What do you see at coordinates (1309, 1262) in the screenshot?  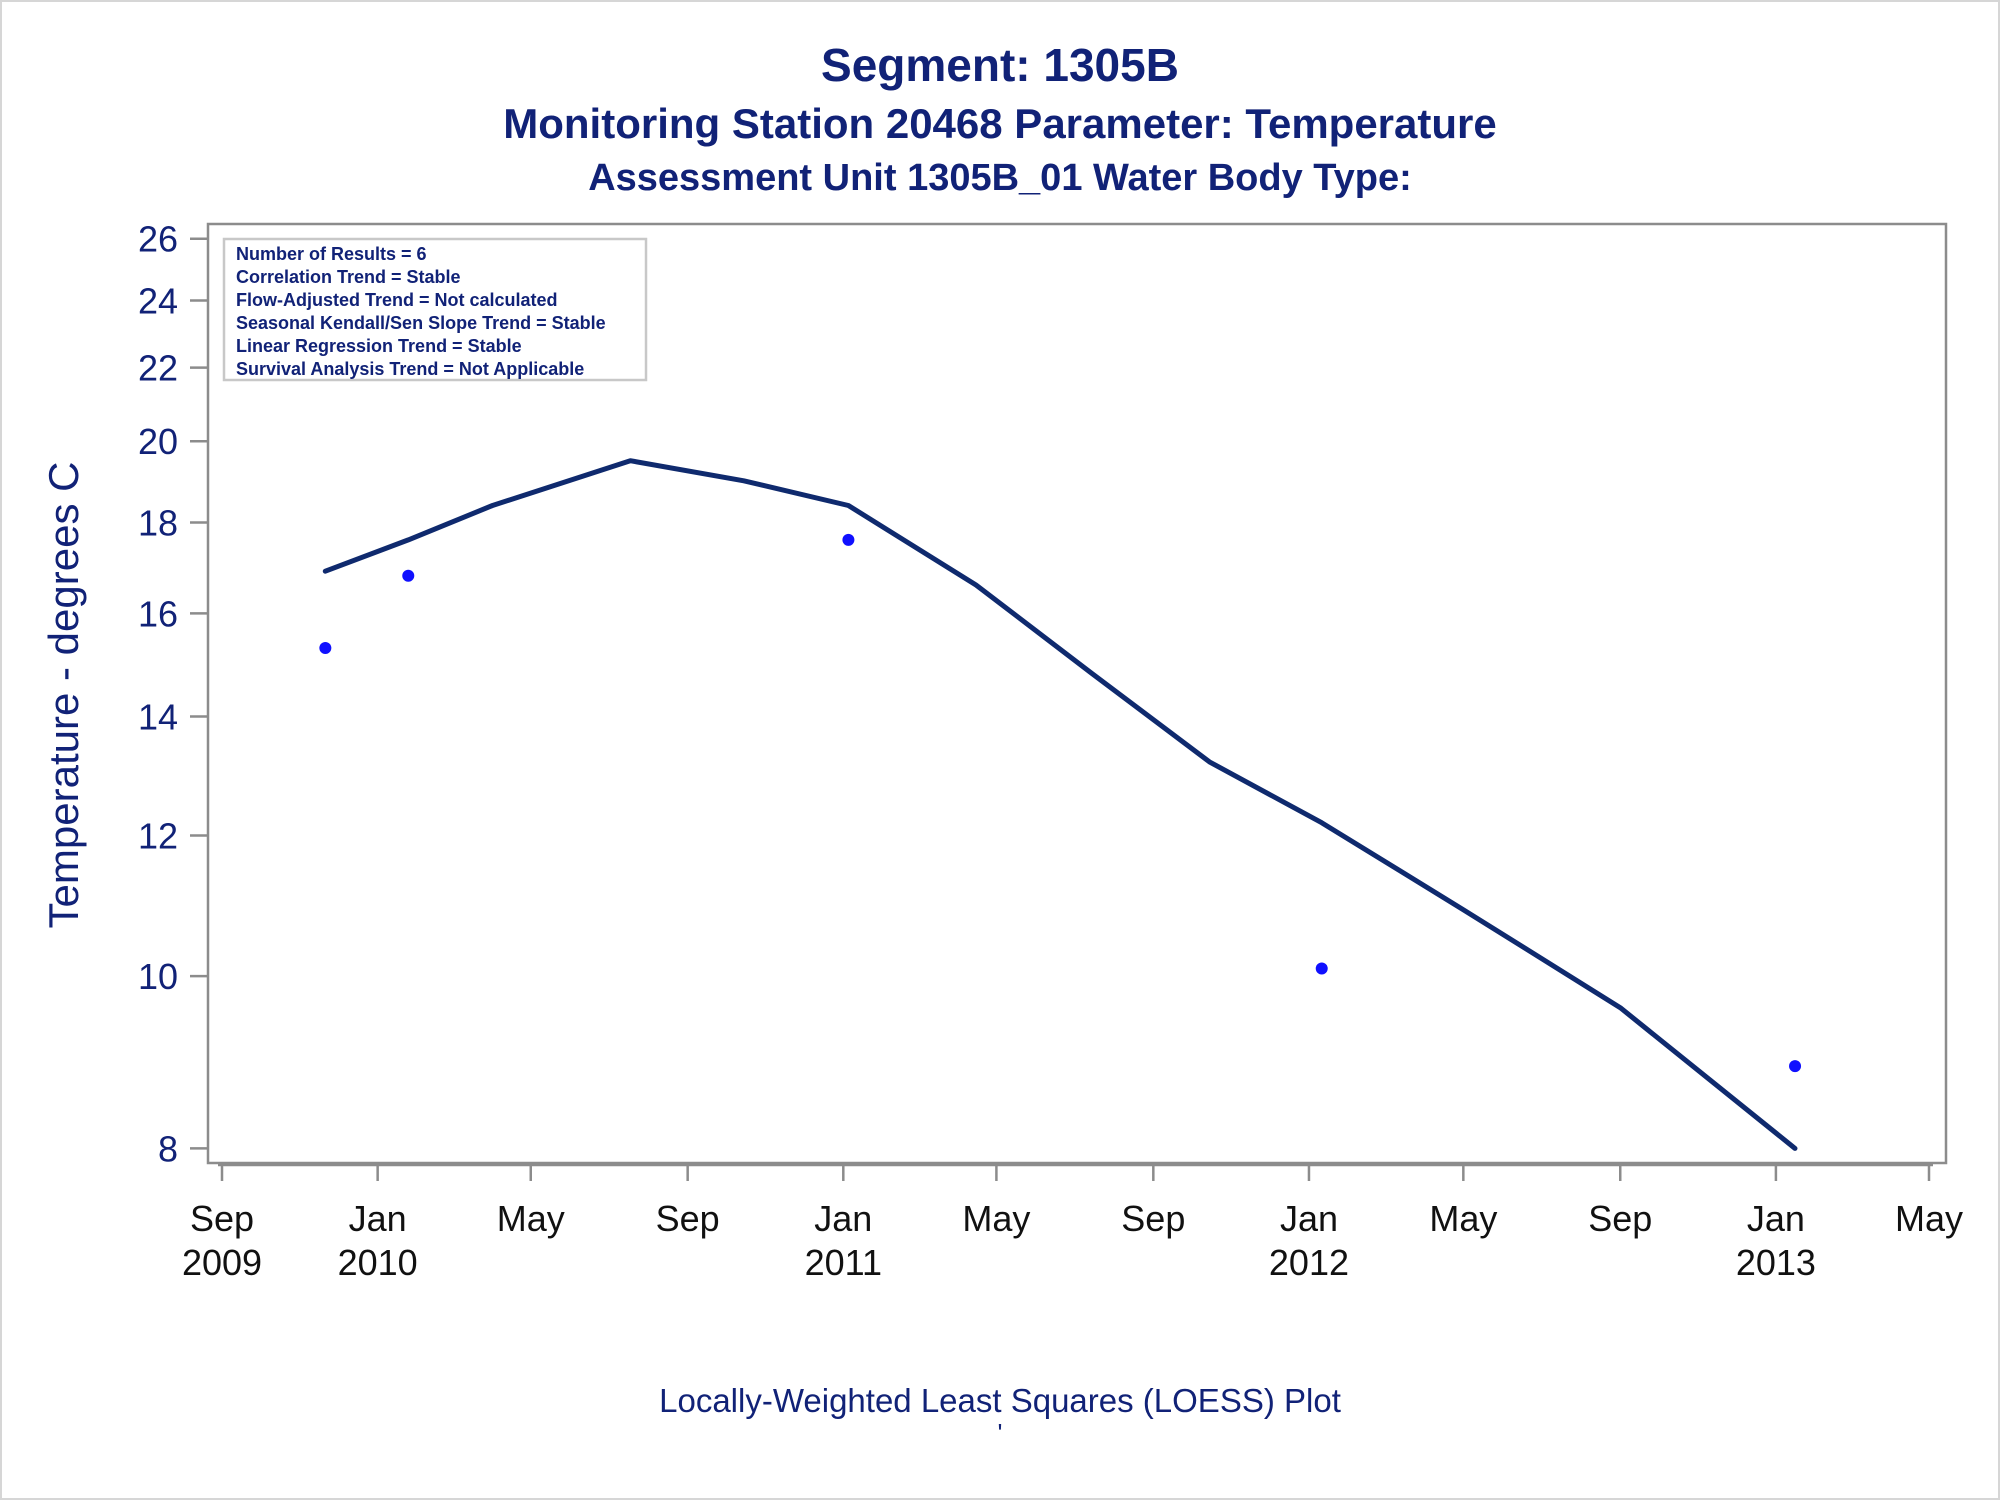 I see `x-tick-year-label: 2012` at bounding box center [1309, 1262].